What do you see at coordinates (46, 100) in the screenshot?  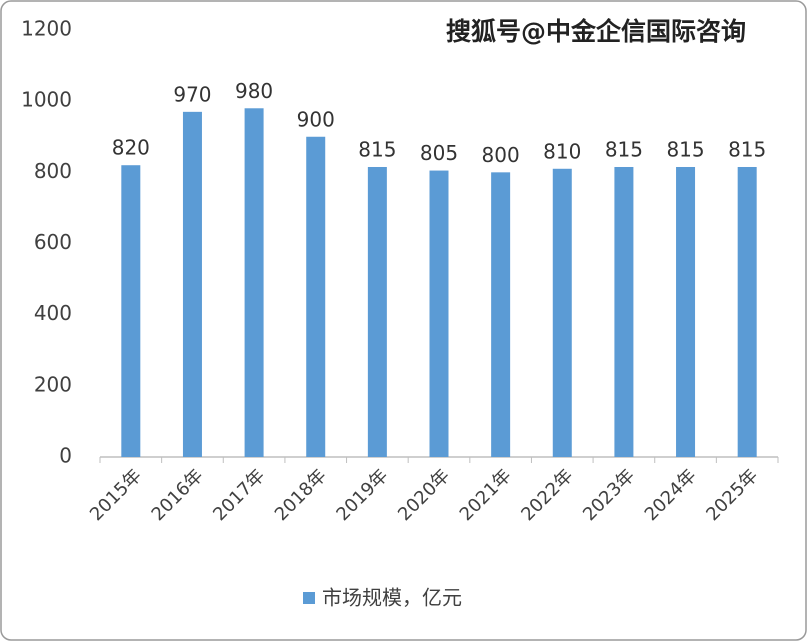 I see `y-tick-label: 1000` at bounding box center [46, 100].